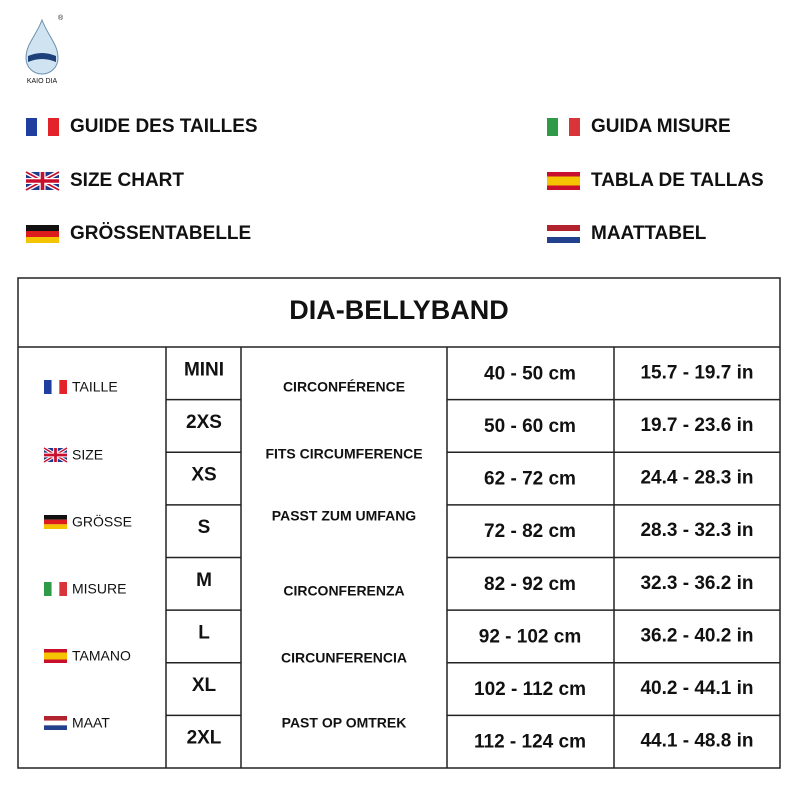 The image size is (794, 794). I want to click on inch-cell: 40.2 - 44.1 in, so click(696, 688).